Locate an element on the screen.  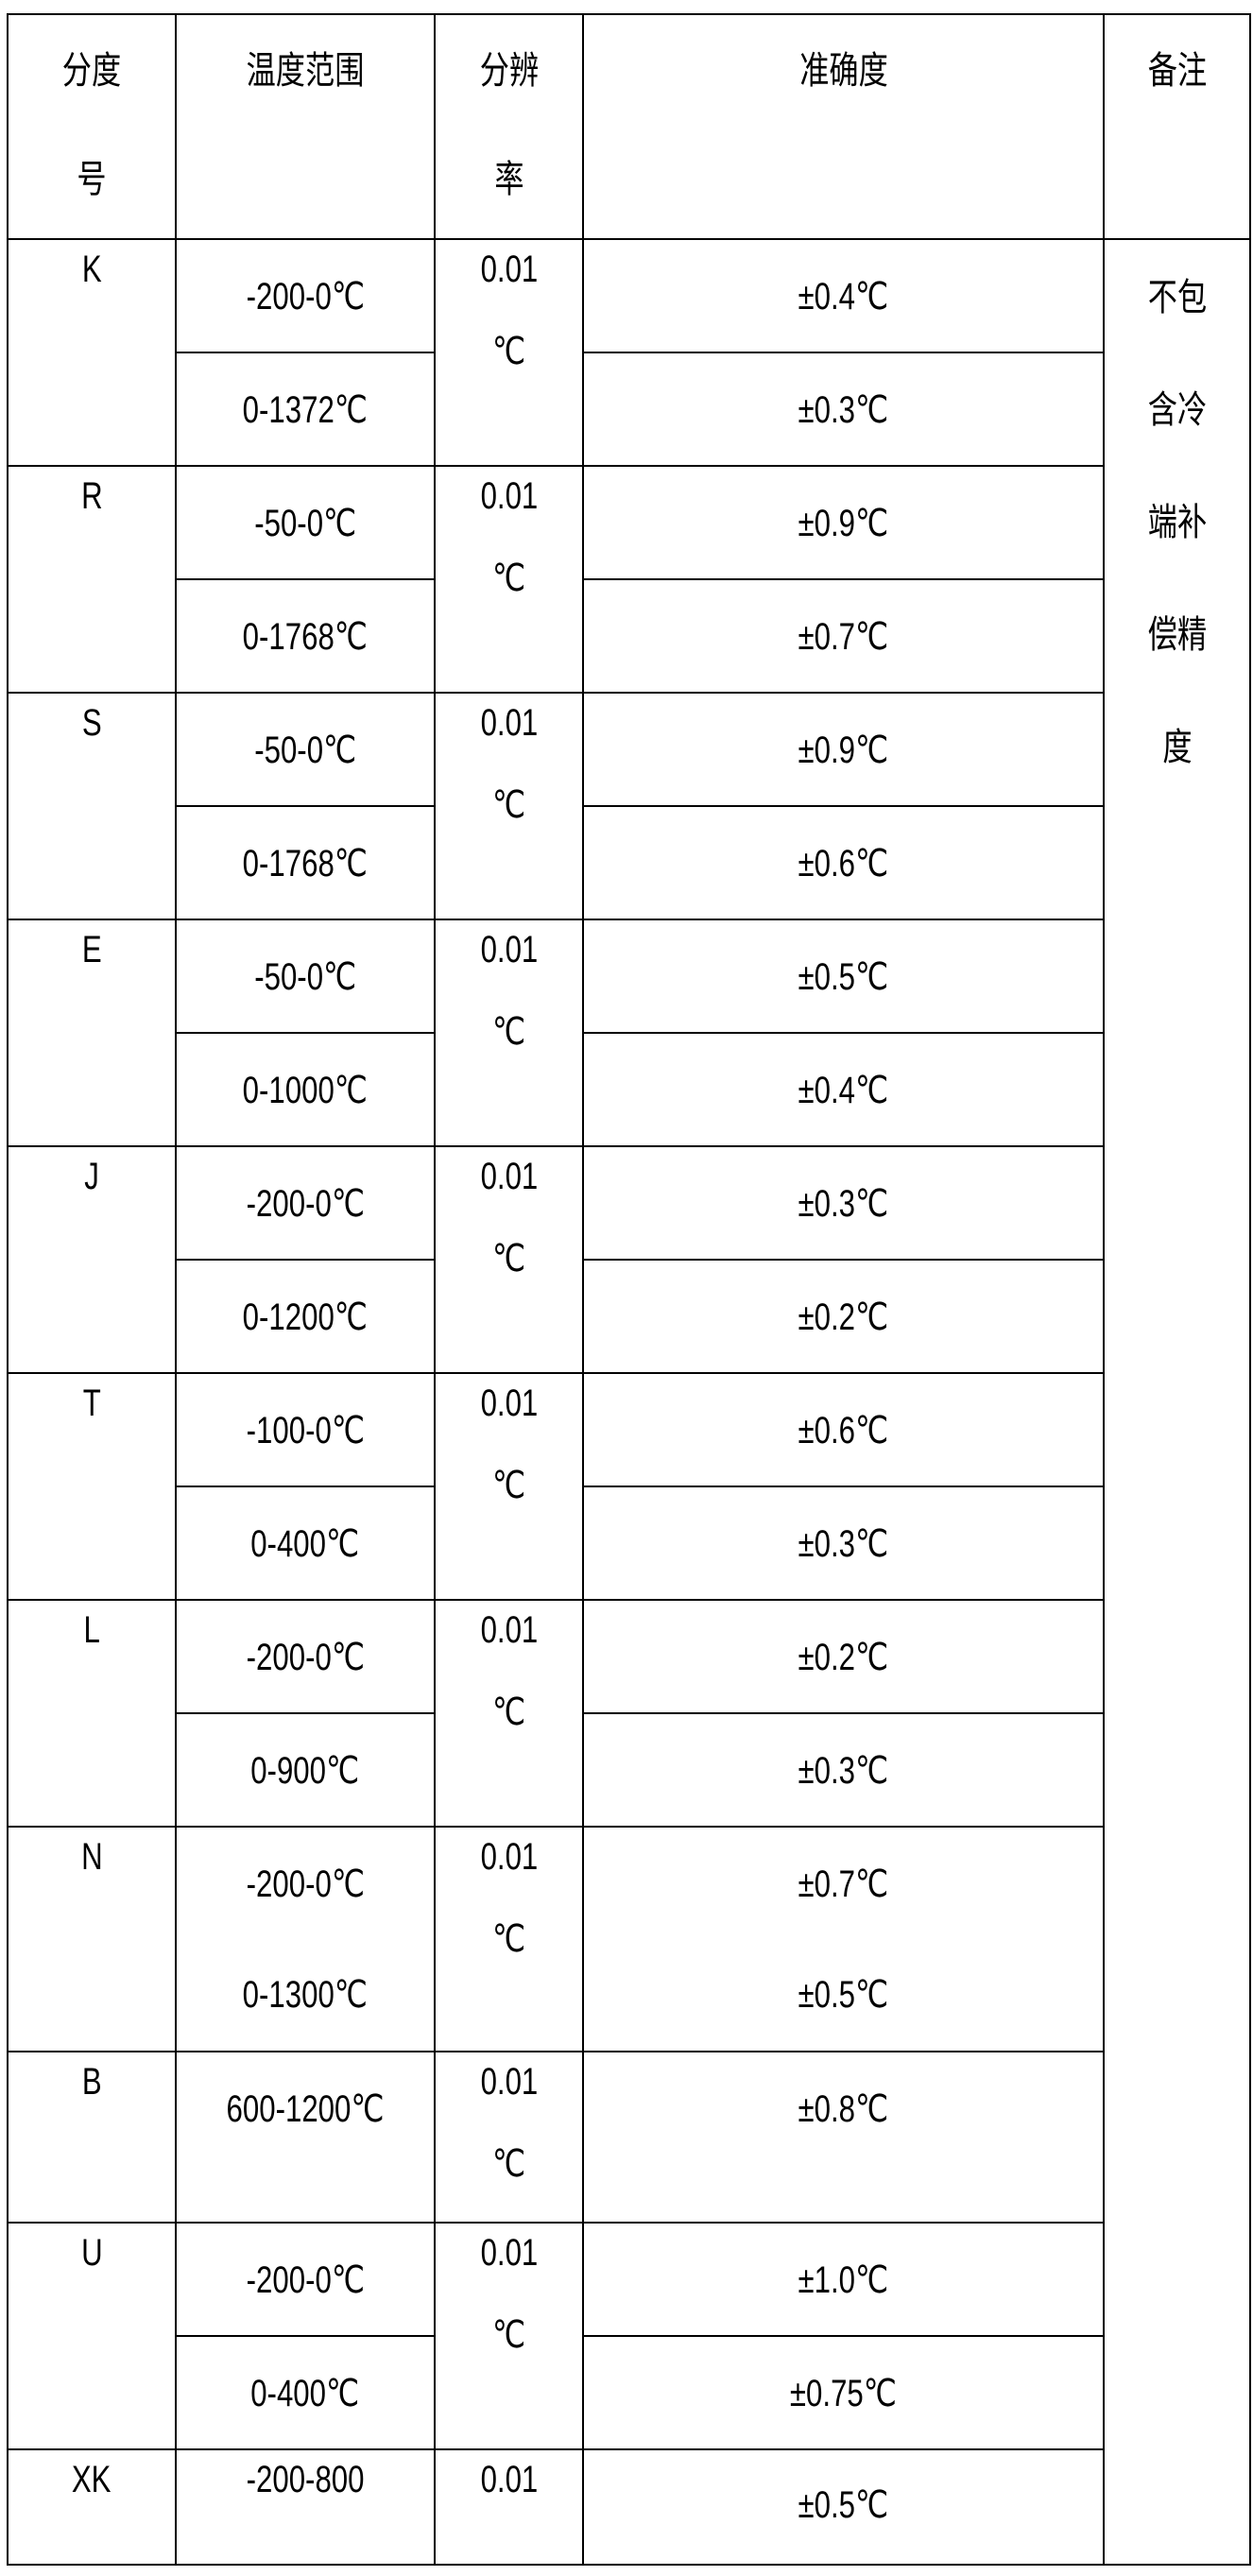
type-cell: K is located at coordinates (92, 352).